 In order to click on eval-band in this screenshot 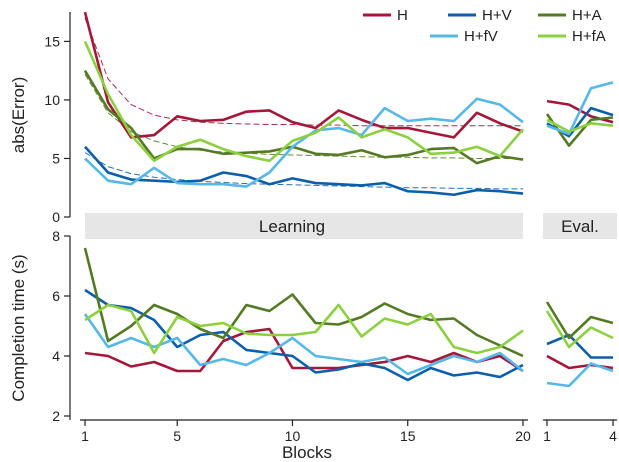, I will do `click(580, 226)`.